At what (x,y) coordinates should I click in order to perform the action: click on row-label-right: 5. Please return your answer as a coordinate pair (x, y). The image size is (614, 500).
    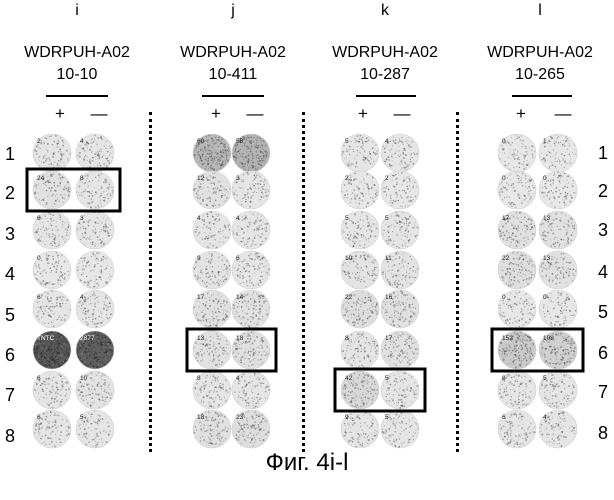
    Looking at the image, I should click on (603, 312).